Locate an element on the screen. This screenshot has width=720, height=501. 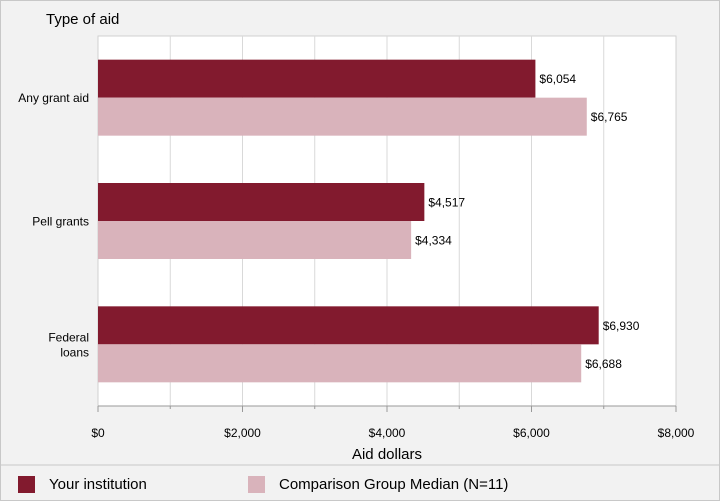
data-label: $6,765 is located at coordinates (609, 117).